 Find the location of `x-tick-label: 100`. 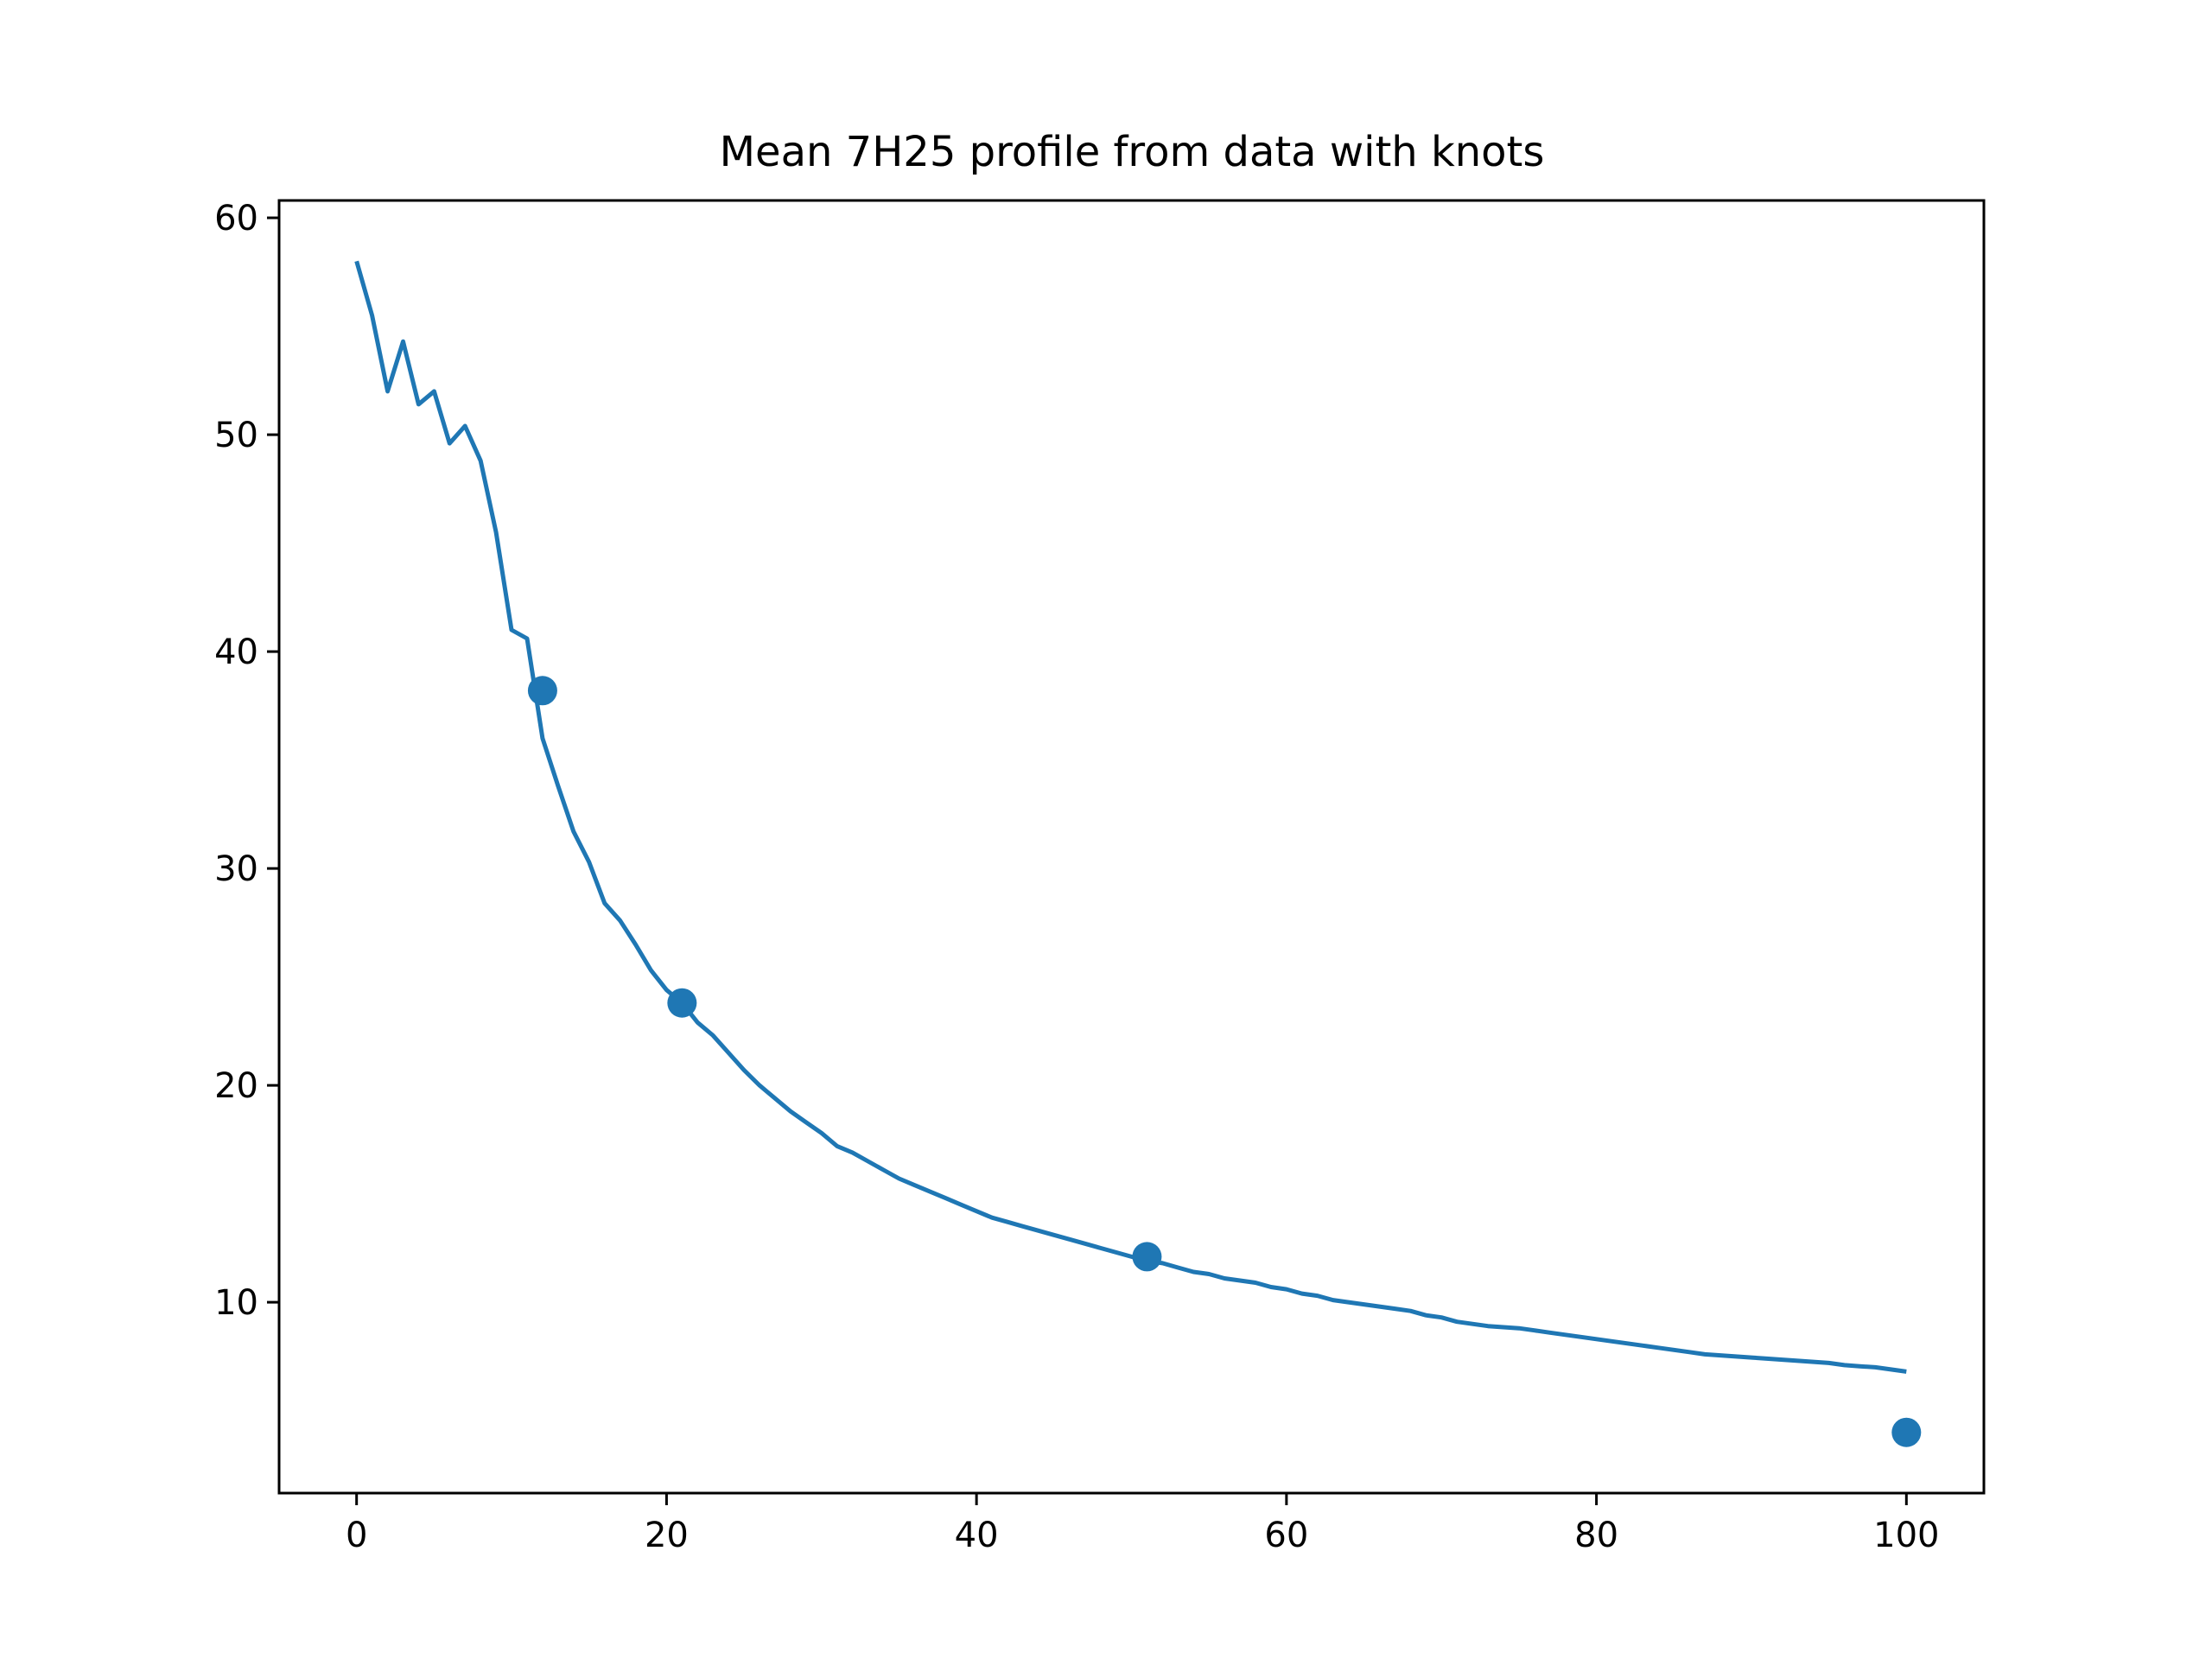

x-tick-label: 100 is located at coordinates (1906, 1535).